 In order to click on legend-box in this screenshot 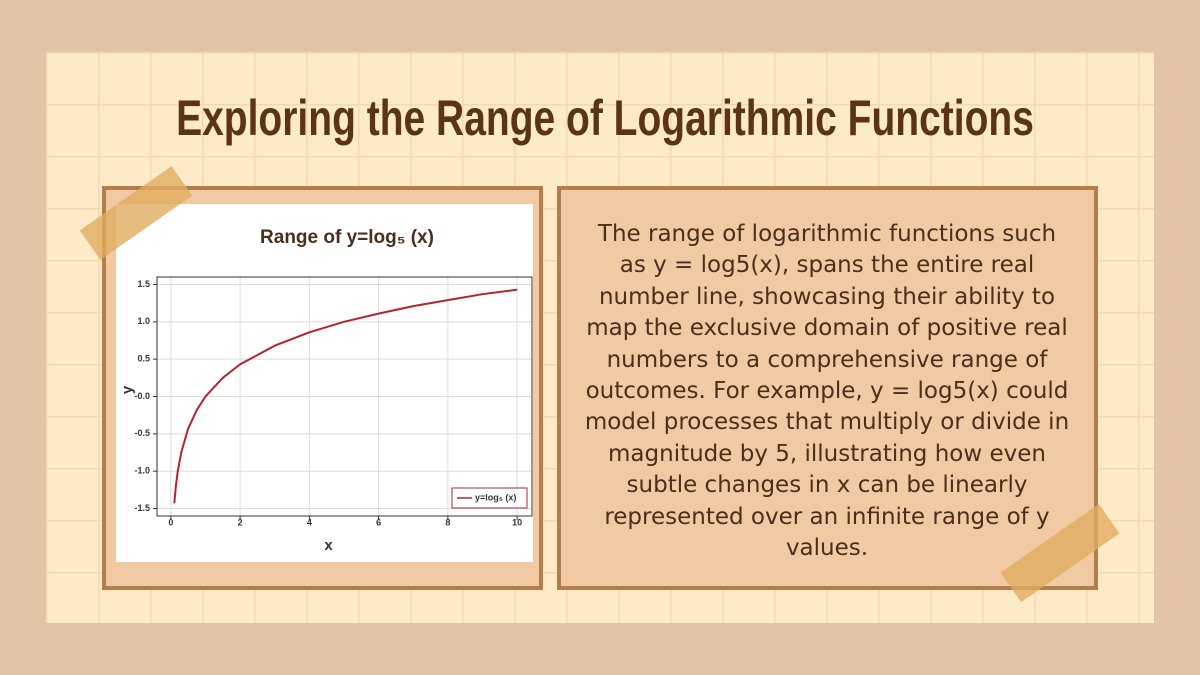, I will do `click(489, 498)`.